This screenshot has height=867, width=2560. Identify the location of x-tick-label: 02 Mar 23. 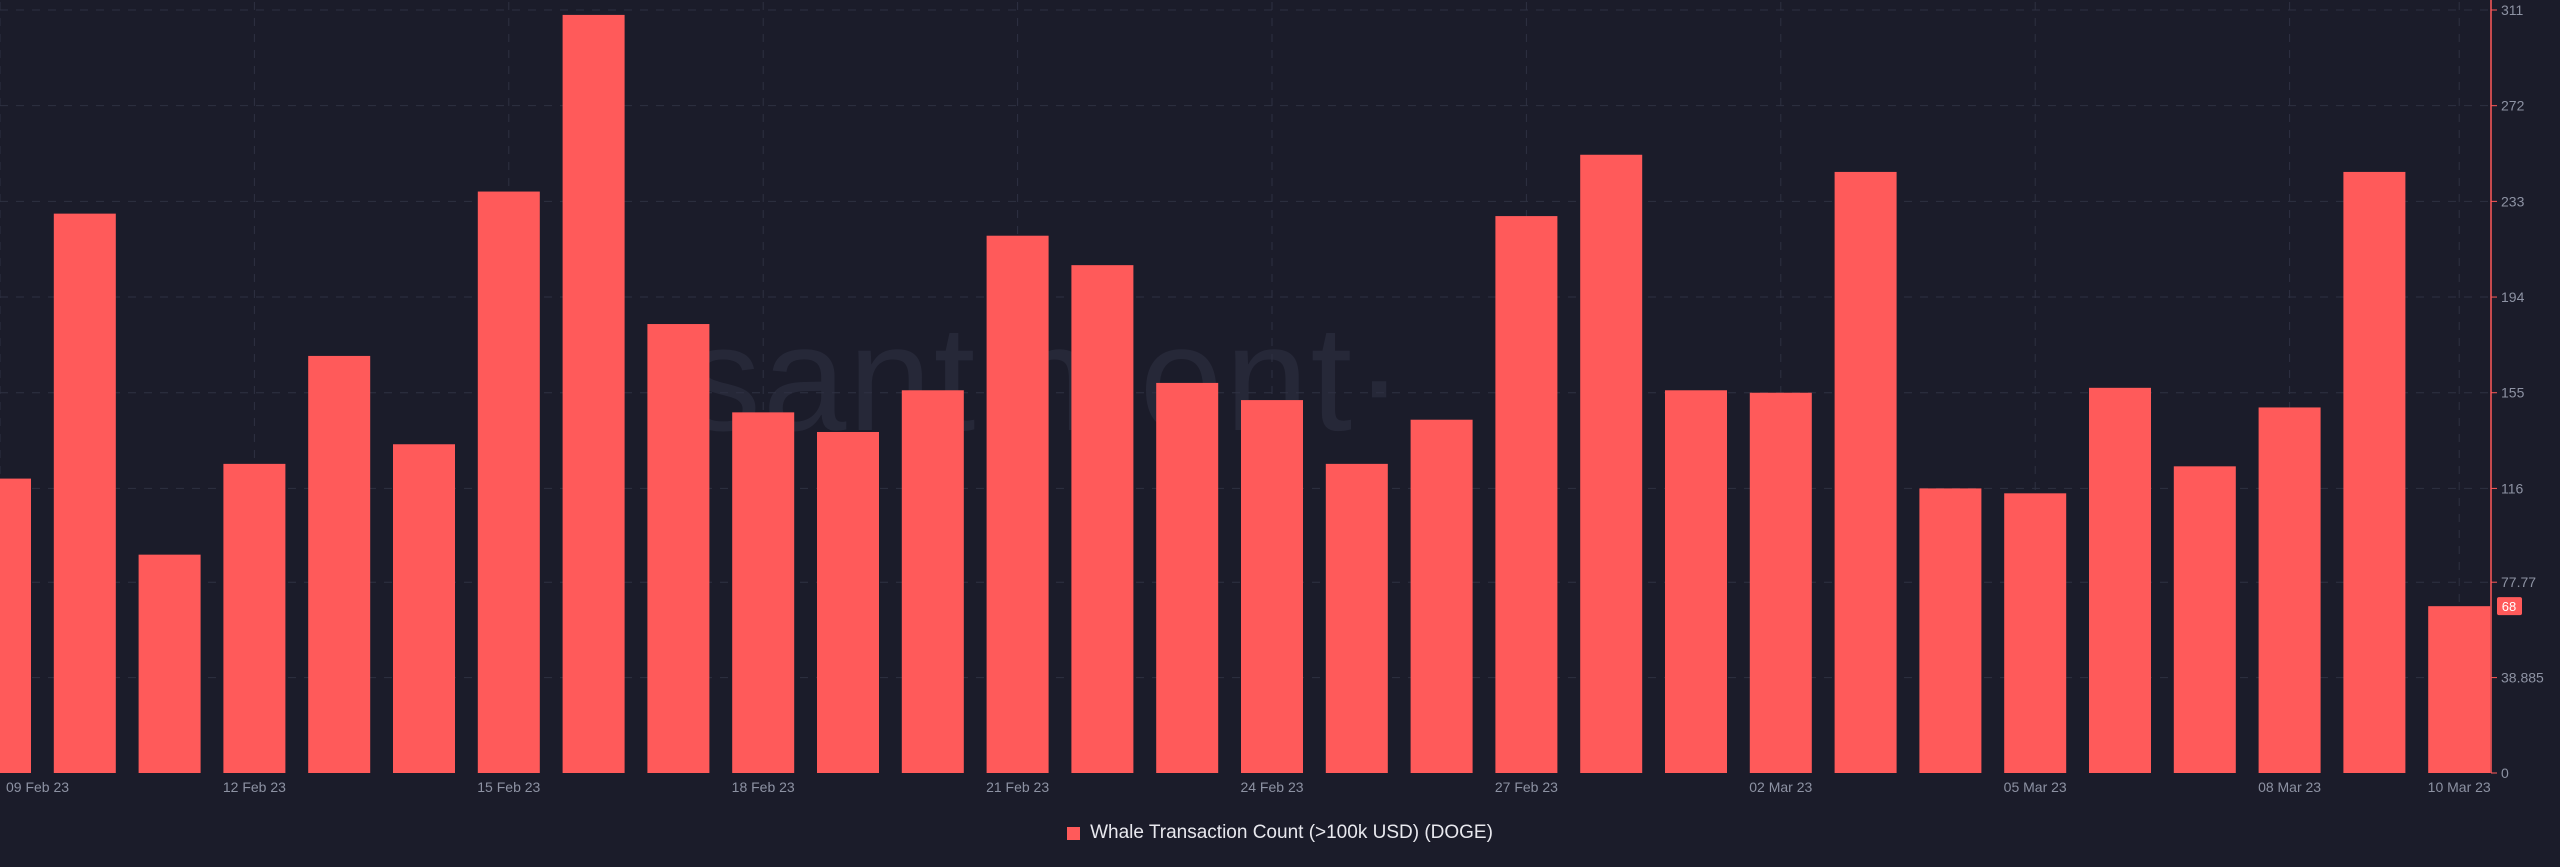
(1780, 787).